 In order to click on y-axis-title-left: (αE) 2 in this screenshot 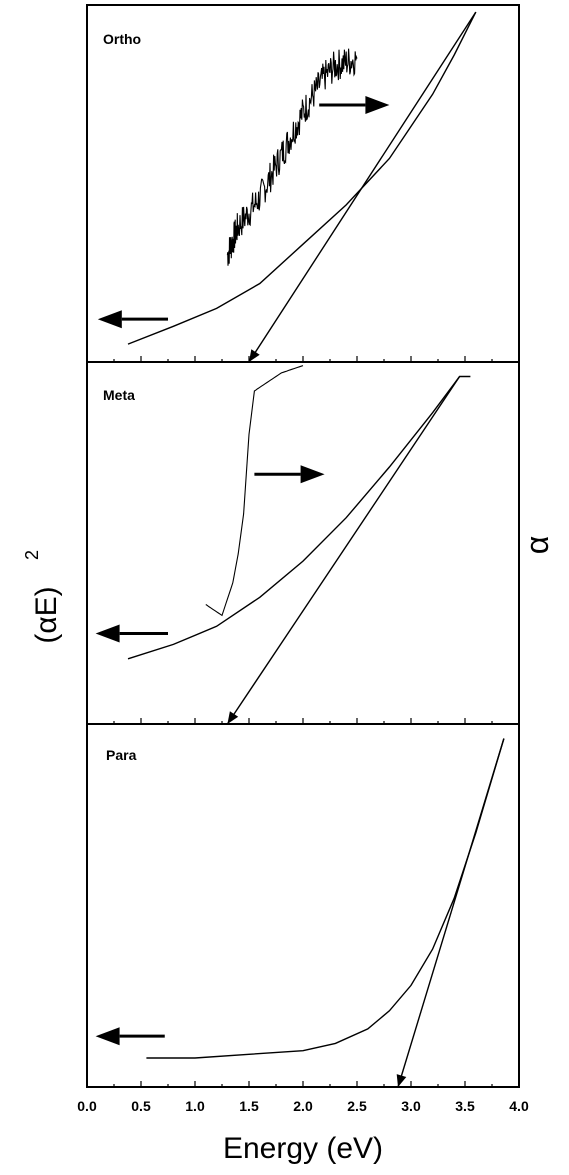, I will do `click(42, 597)`.